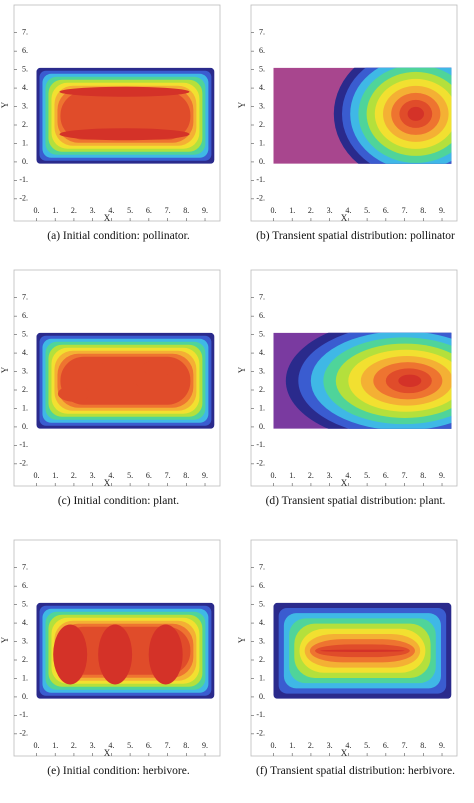  I want to click on y-tick-label: 4., so click(262, 622).